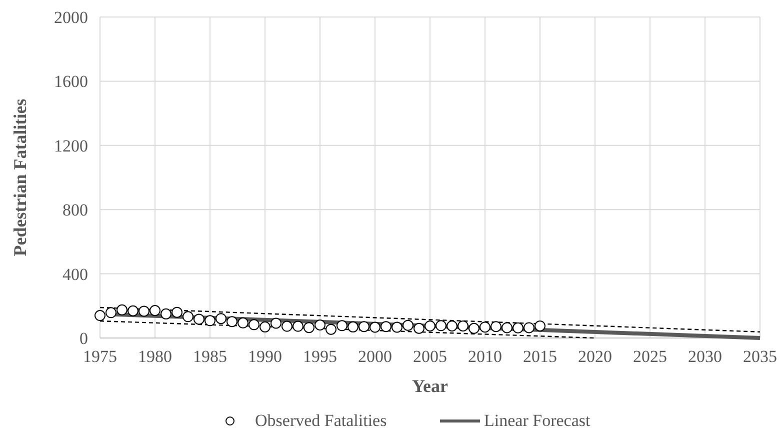 The width and height of the screenshot is (782, 438). What do you see at coordinates (537, 420) in the screenshot?
I see `legend-label: Linear Forecast` at bounding box center [537, 420].